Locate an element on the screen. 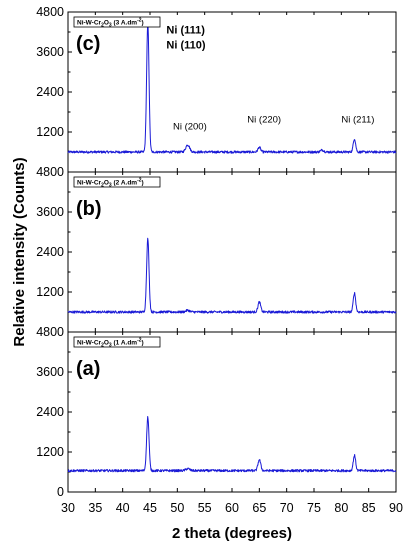  panel-letter: (b) is located at coordinates (89, 209).